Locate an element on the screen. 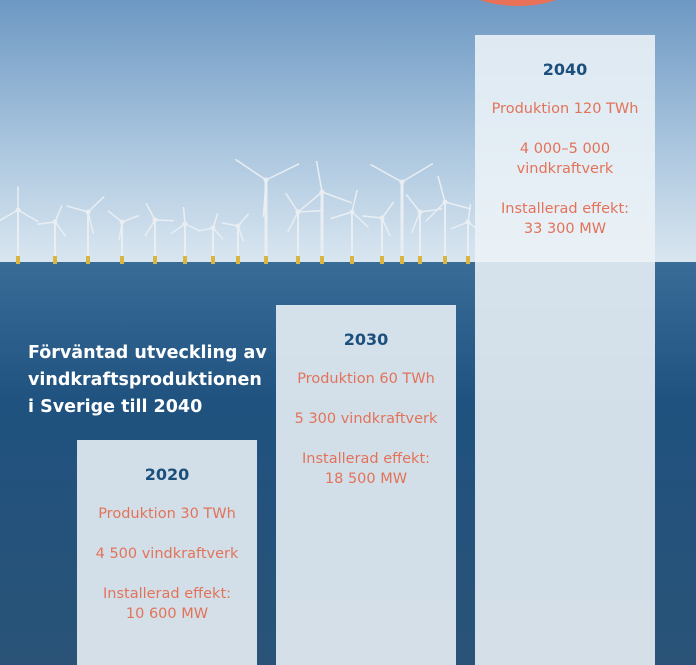 This screenshot has height=665, width=696. bar-year-label: 2030 is located at coordinates (366, 339).